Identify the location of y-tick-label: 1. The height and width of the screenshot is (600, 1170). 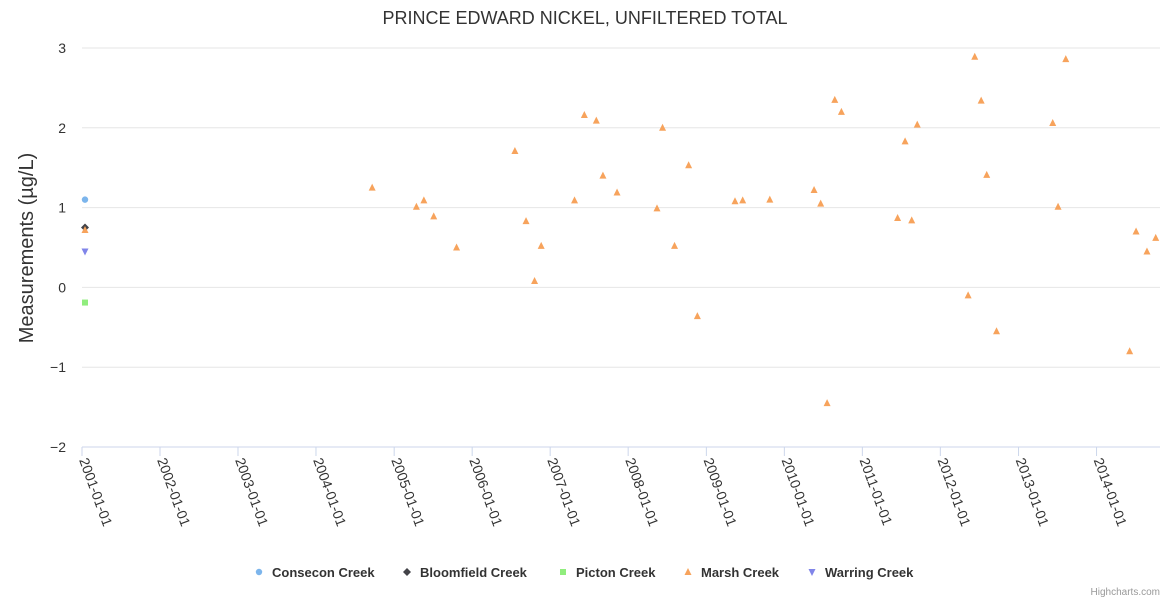
(62, 208).